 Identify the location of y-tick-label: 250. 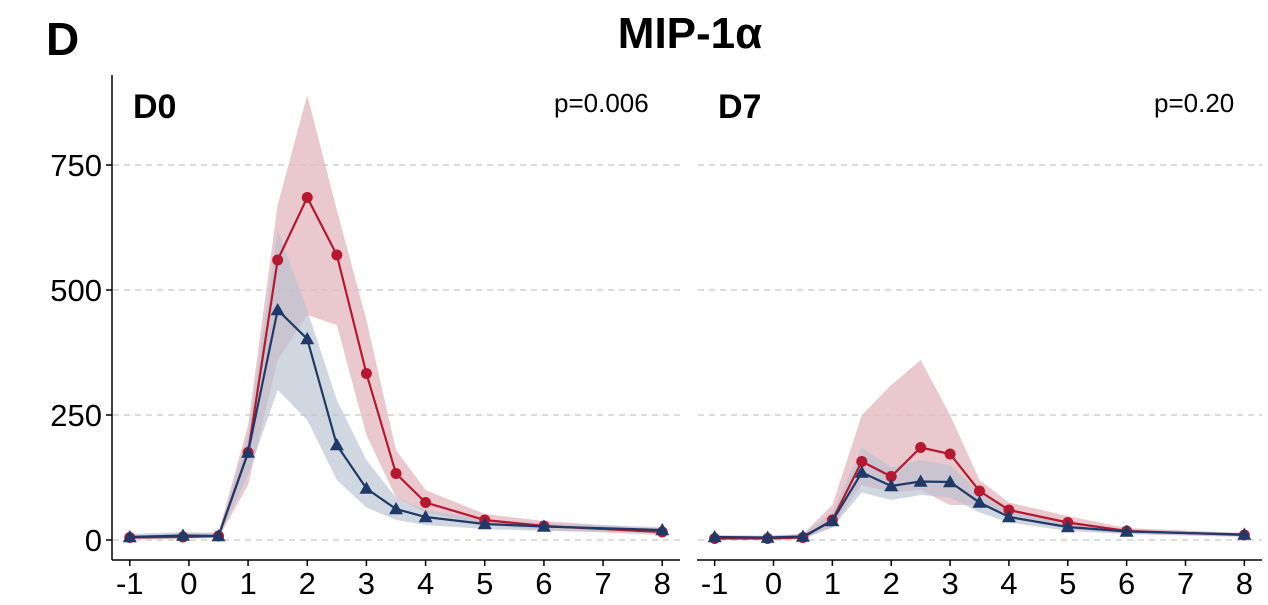
(76, 415).